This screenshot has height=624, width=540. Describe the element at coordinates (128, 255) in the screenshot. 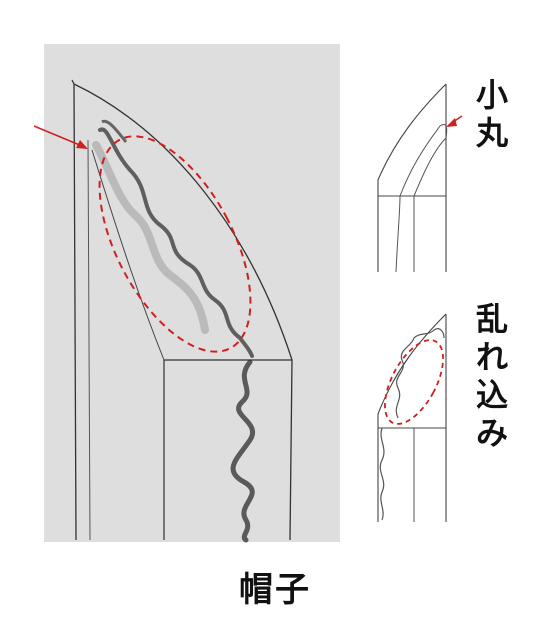

I see `ko-shinogi-line` at that location.